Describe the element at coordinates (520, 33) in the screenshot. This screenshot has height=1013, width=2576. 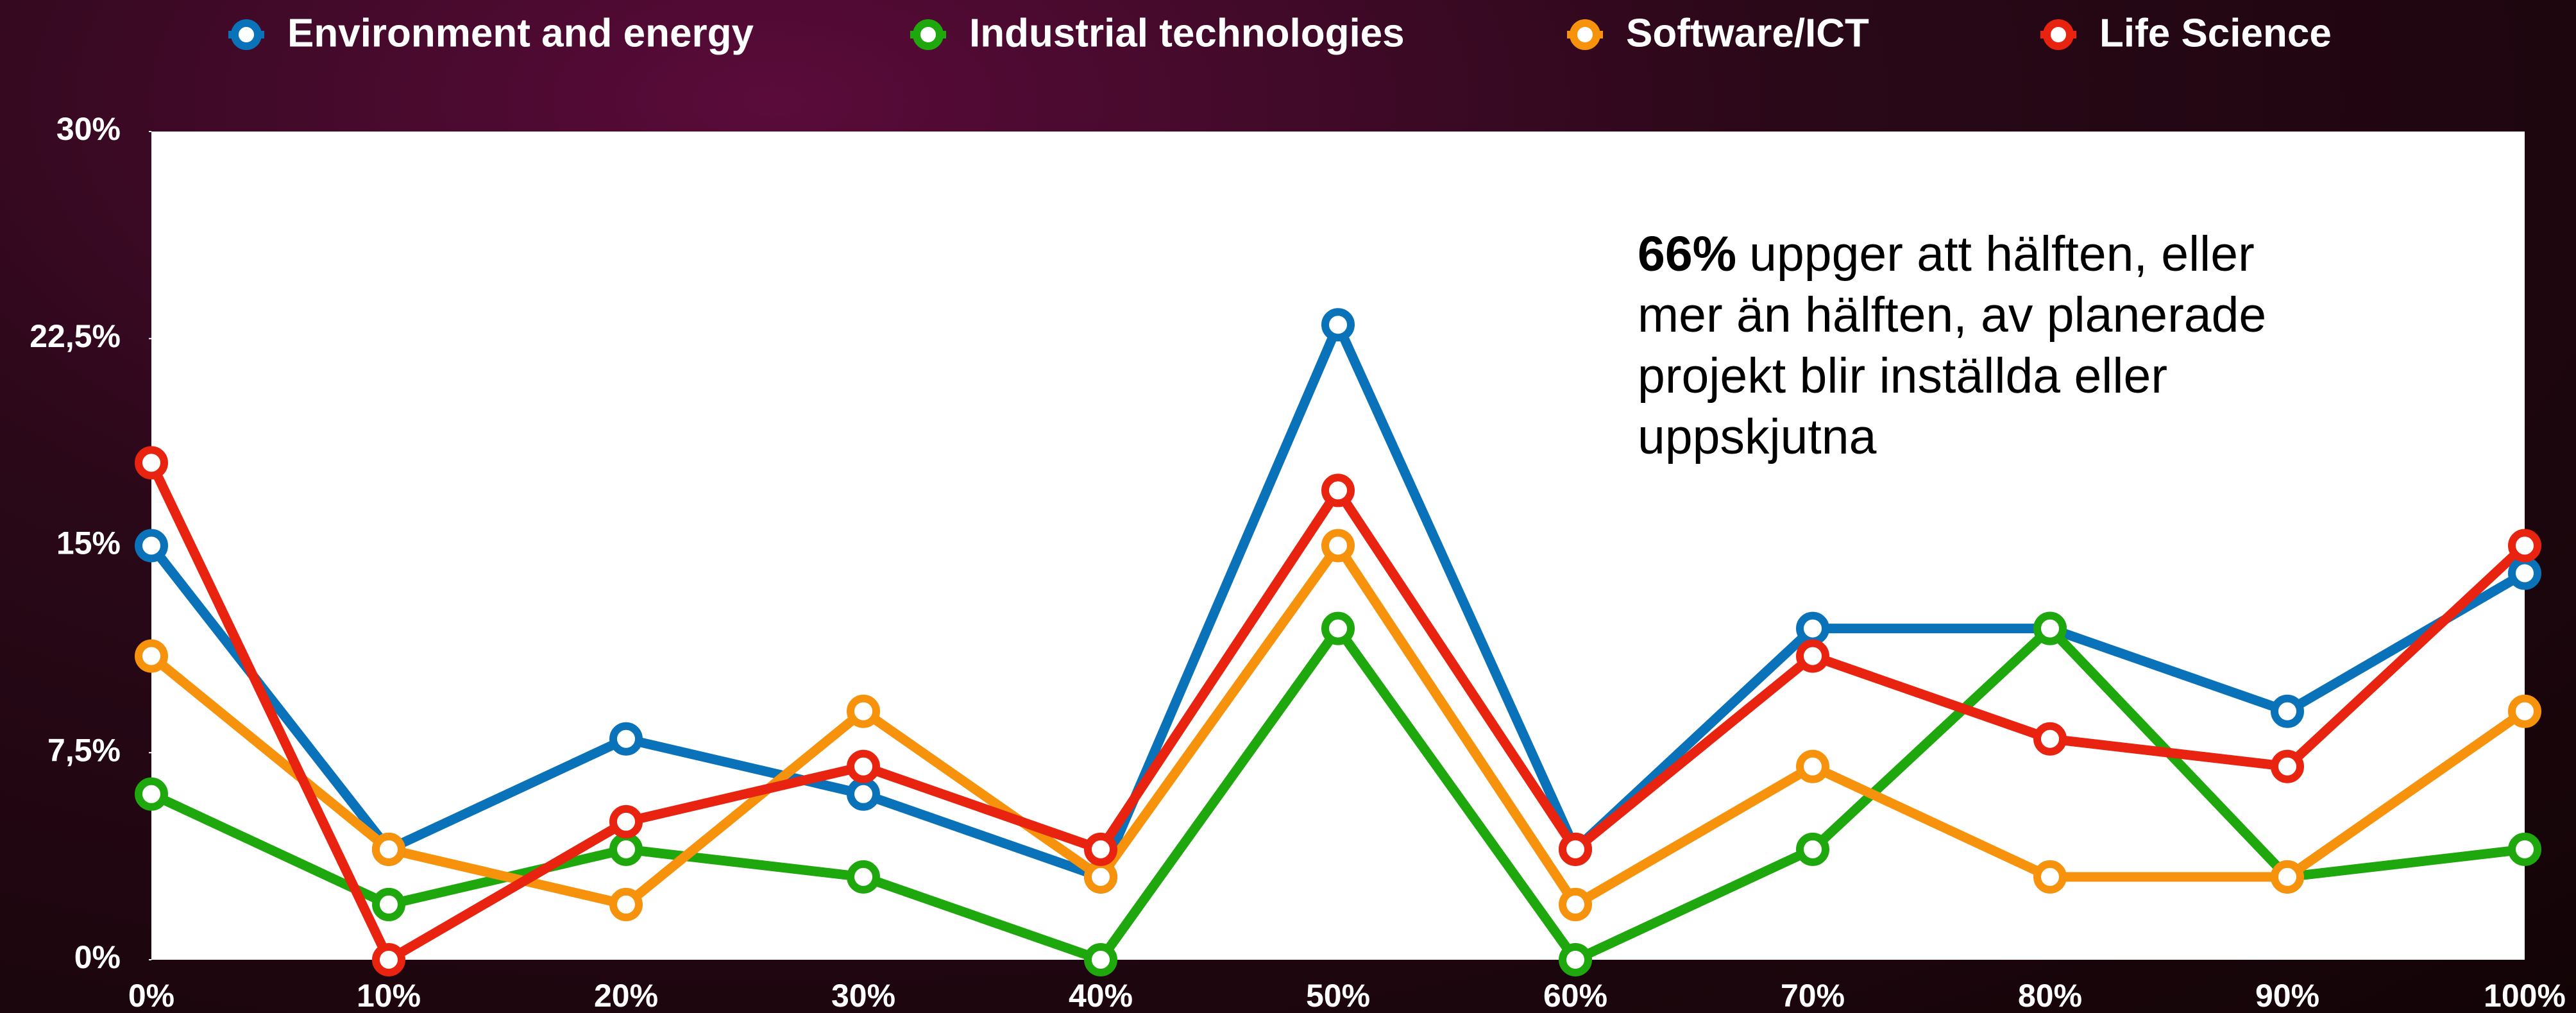
I see `legend-label: Environment and energy` at that location.